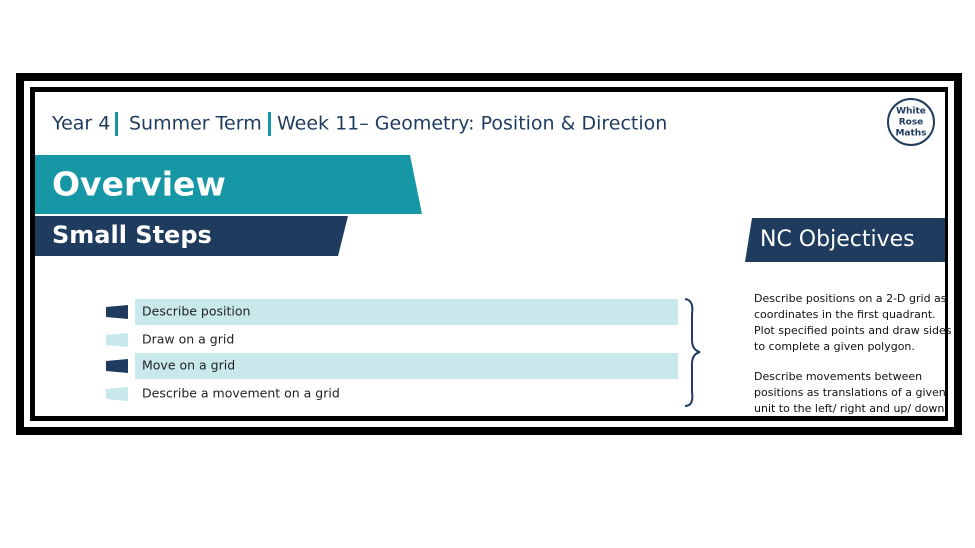  I want to click on logo: White Rose Maths, so click(911, 122).